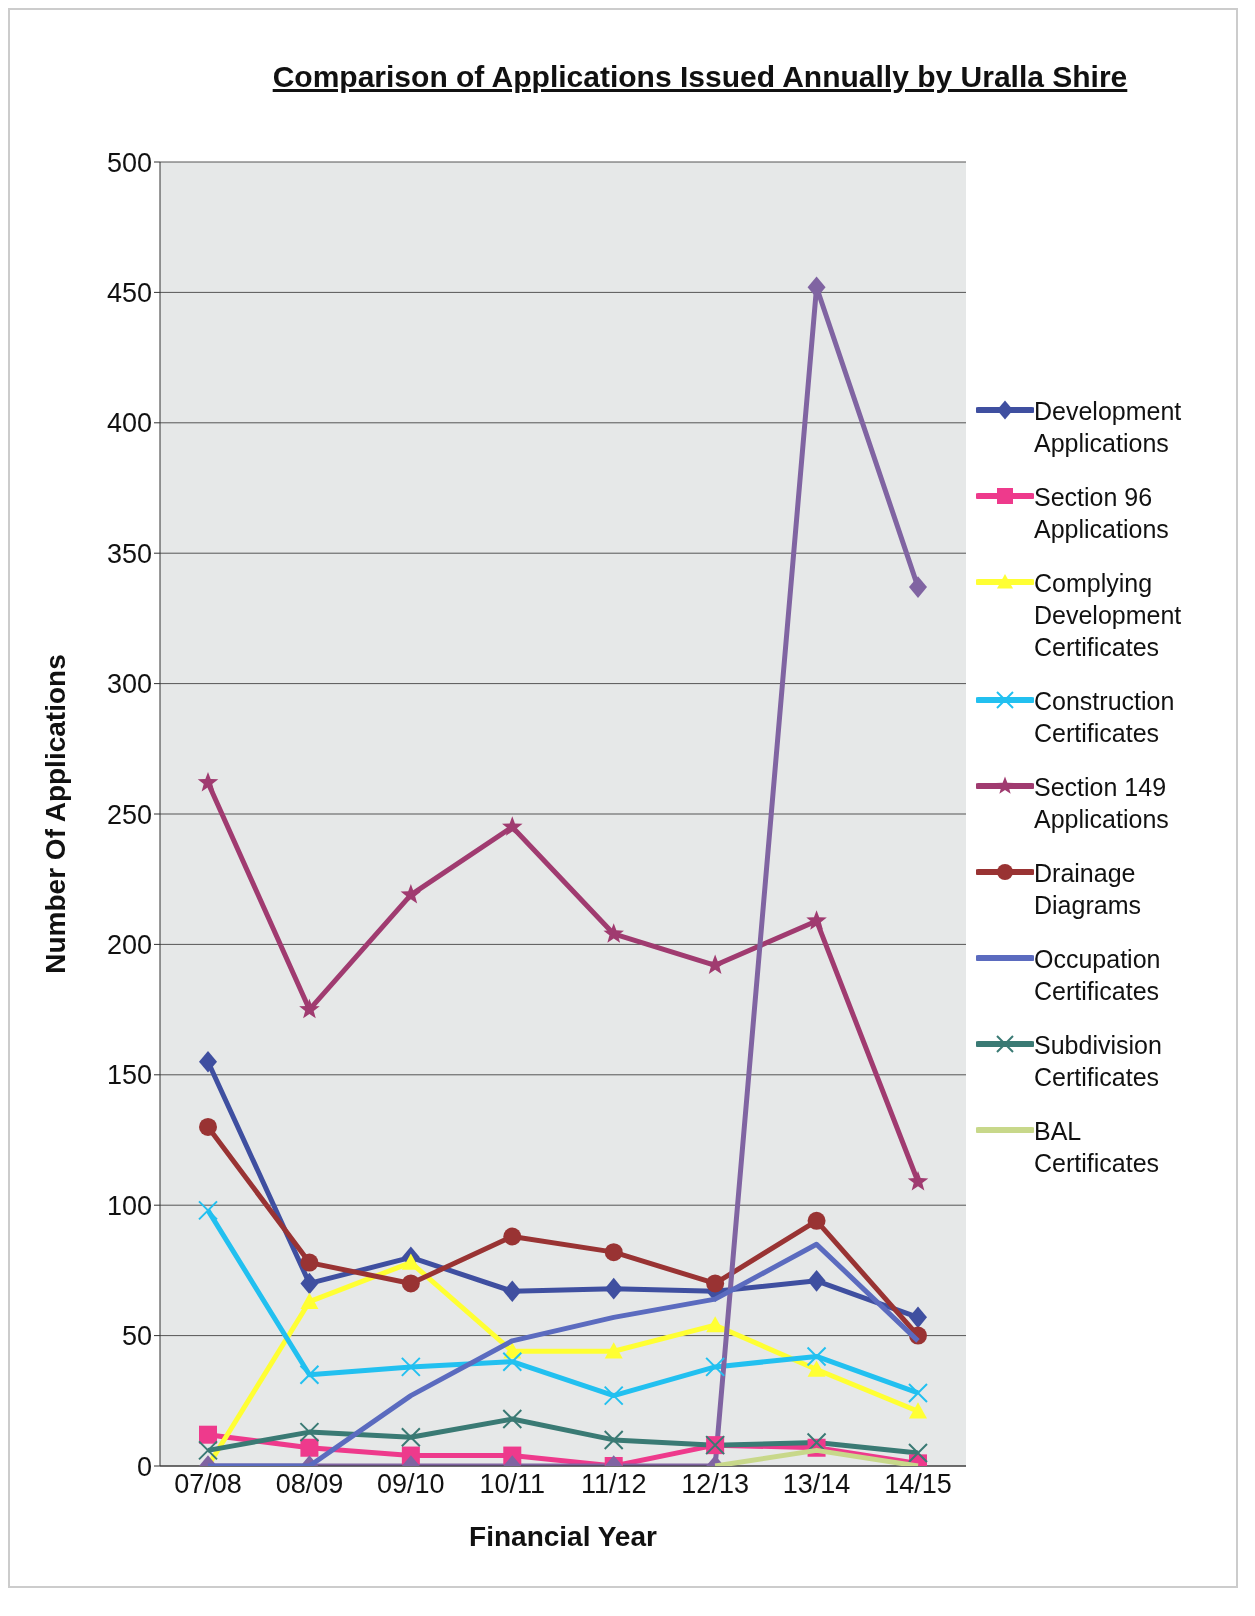  What do you see at coordinates (1097, 1147) in the screenshot?
I see `legend-label: BAL Certificates` at bounding box center [1097, 1147].